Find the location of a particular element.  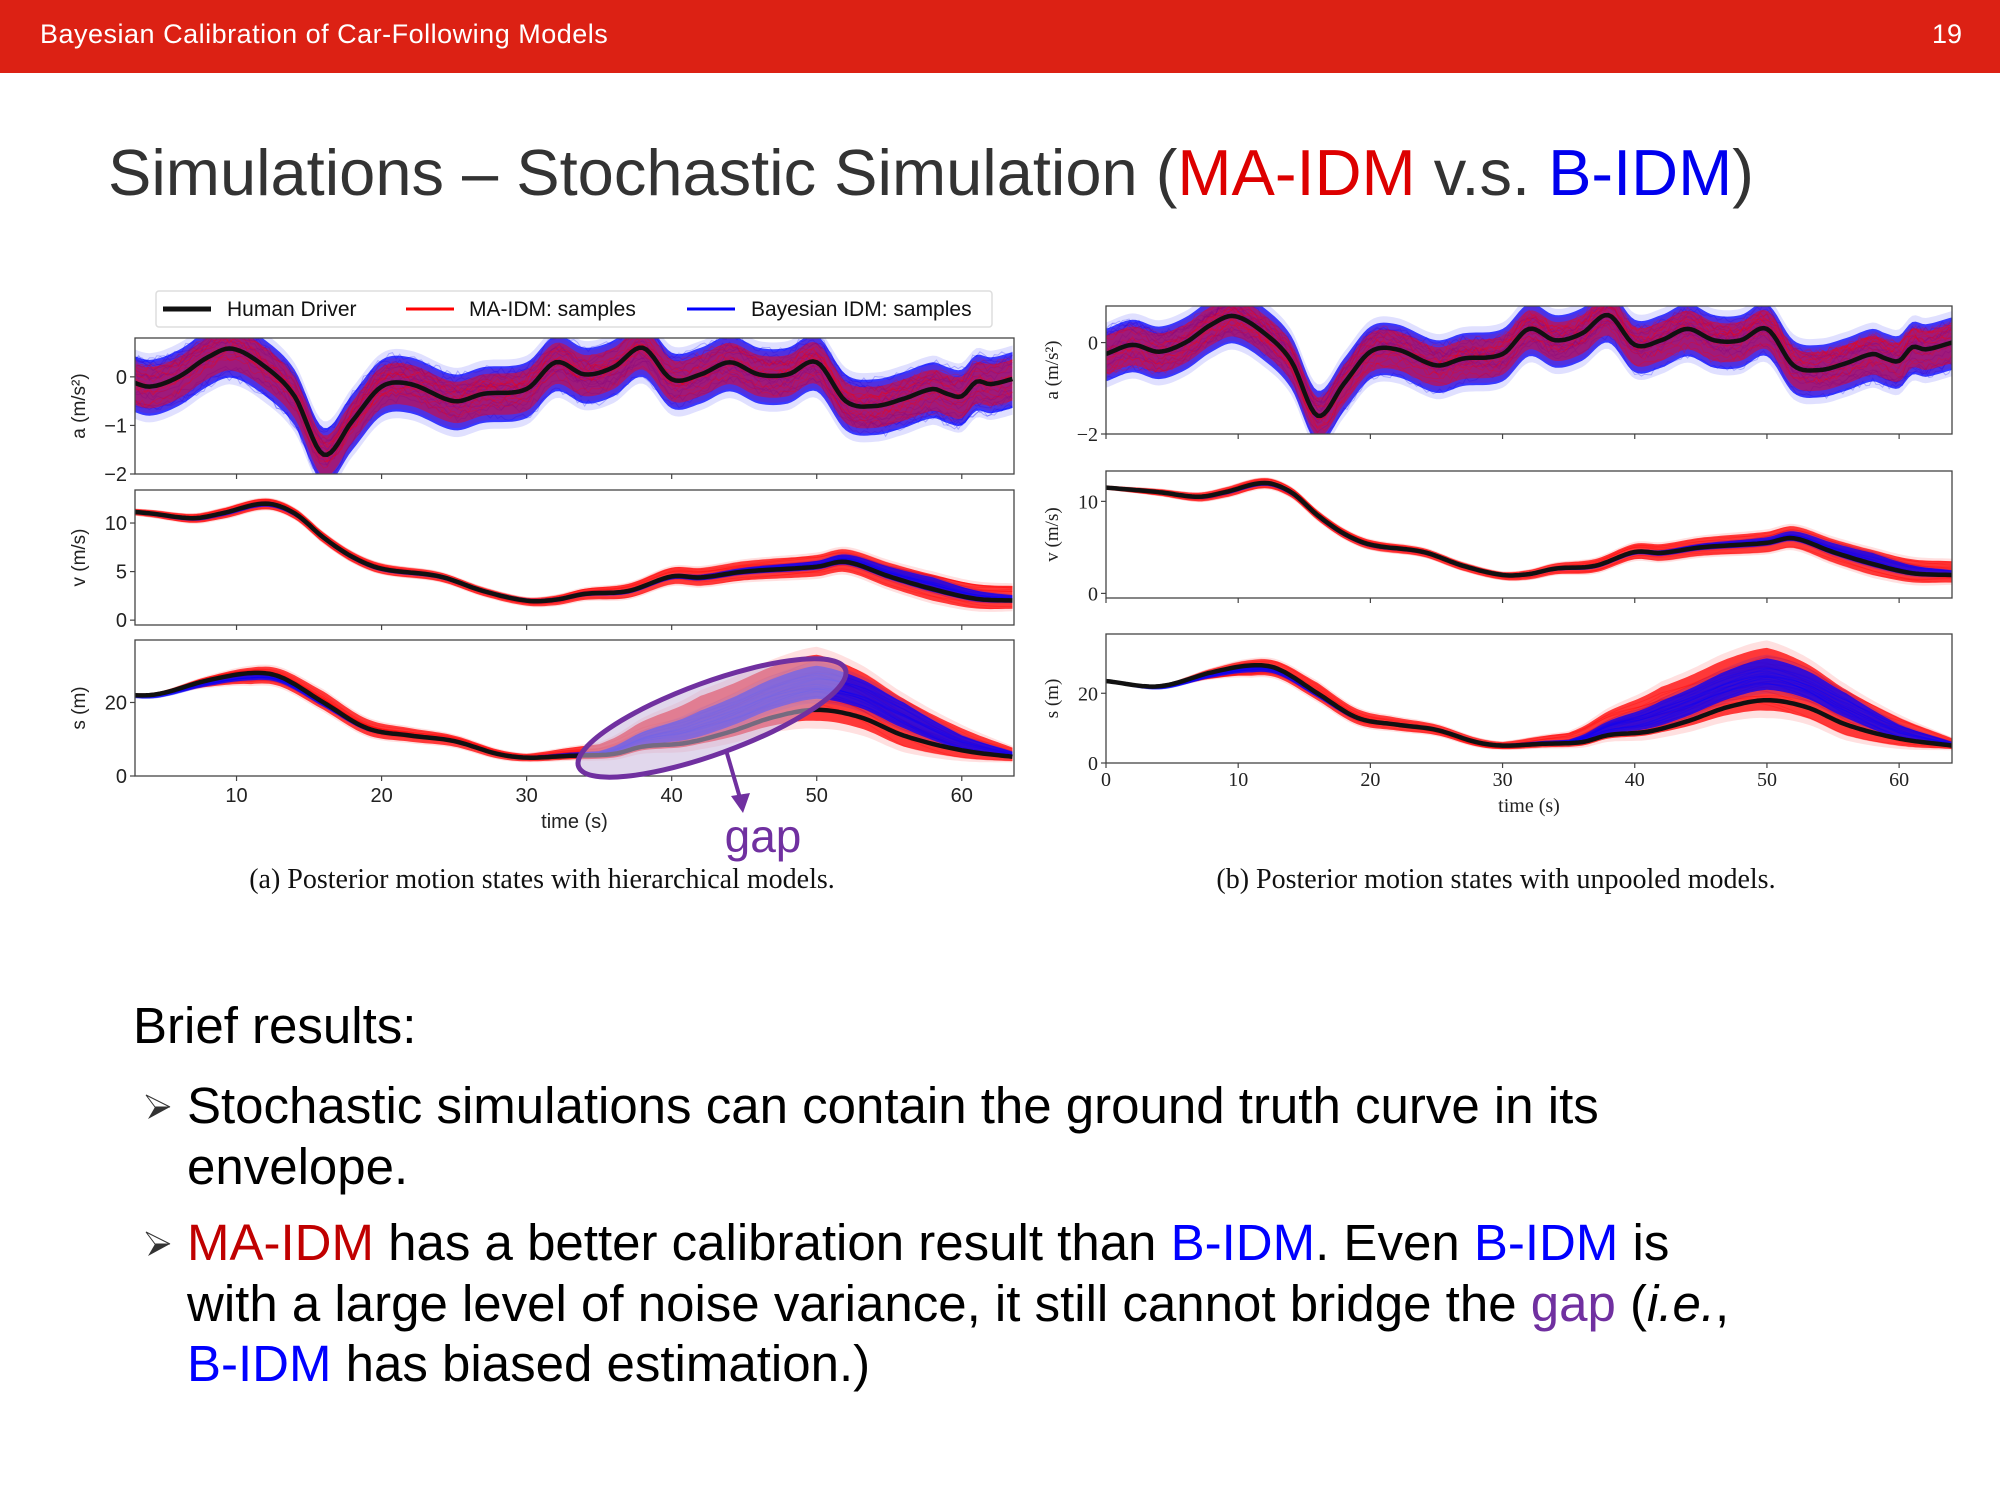

text-segment: ( is located at coordinates (1631, 1303).